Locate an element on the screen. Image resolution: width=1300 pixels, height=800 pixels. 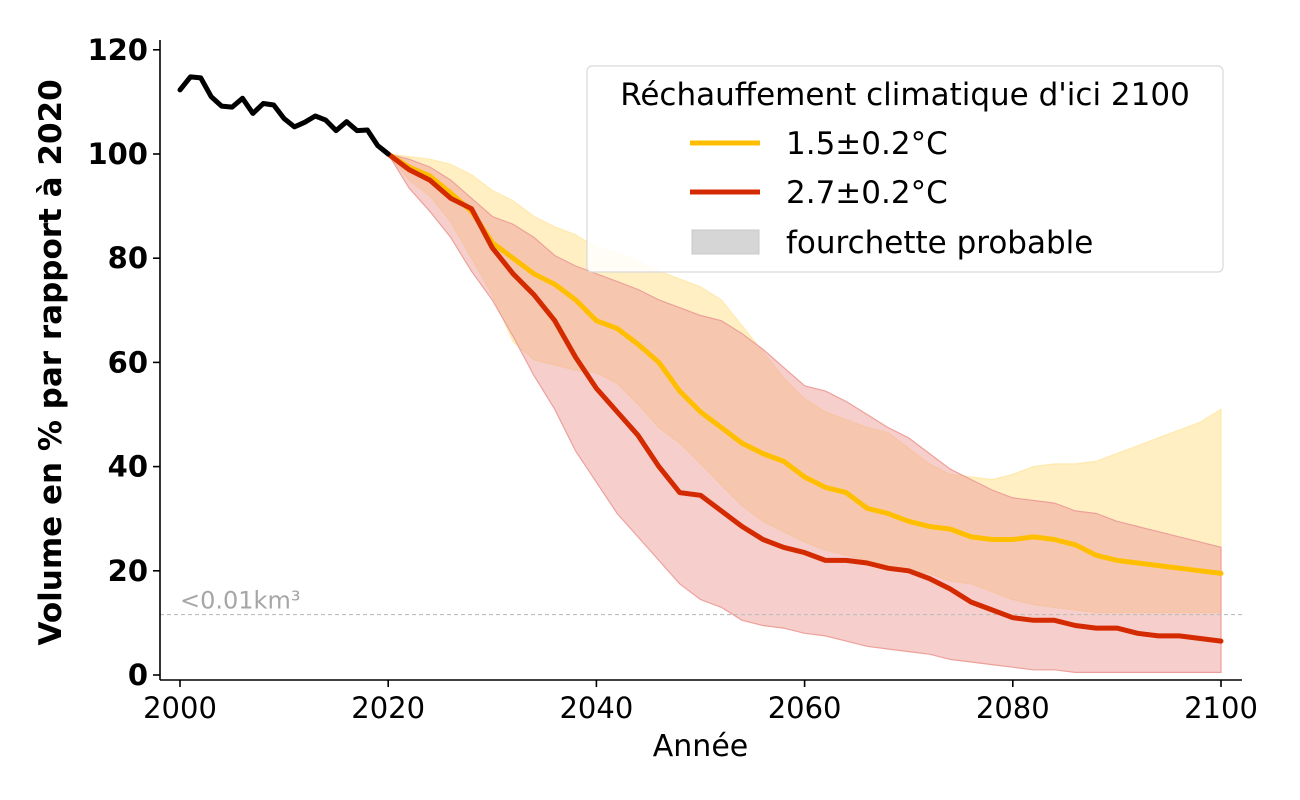
y-tick-label: 0 is located at coordinates (138, 675).